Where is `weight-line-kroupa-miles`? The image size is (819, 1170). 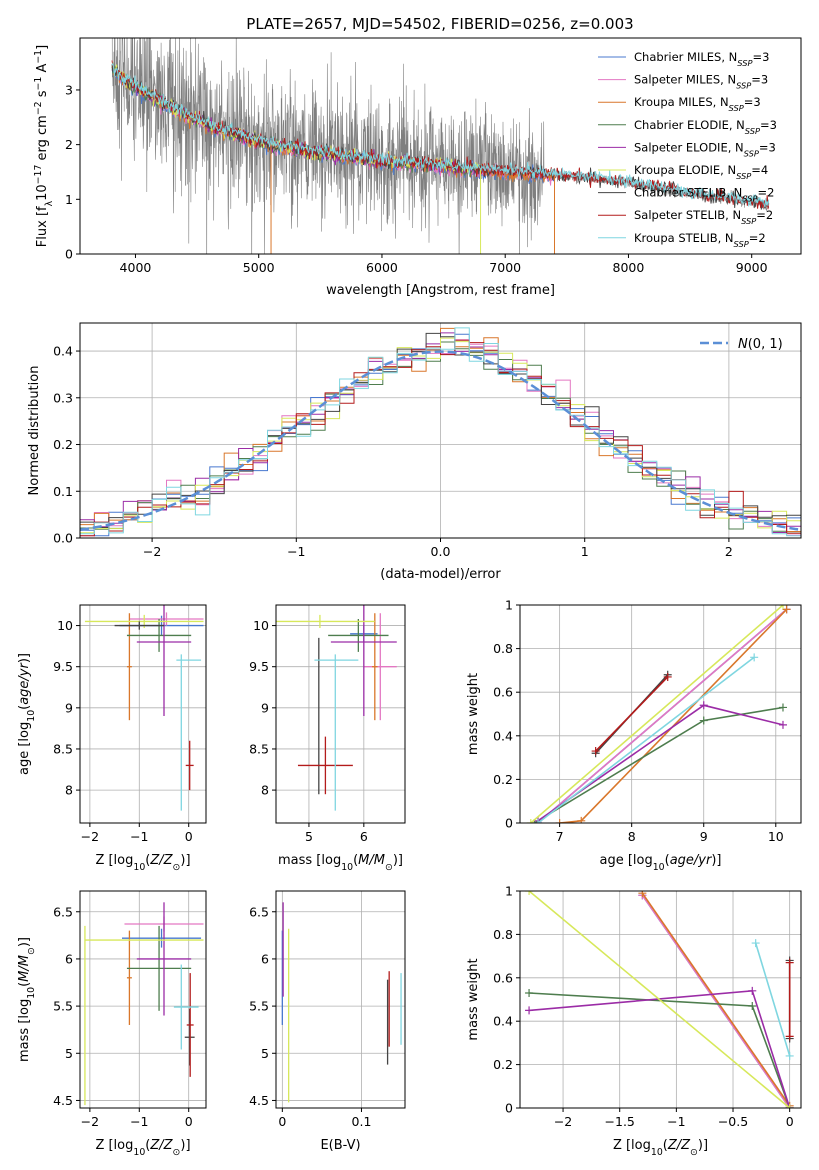
weight-line-kroupa-miles is located at coordinates (673, 715).